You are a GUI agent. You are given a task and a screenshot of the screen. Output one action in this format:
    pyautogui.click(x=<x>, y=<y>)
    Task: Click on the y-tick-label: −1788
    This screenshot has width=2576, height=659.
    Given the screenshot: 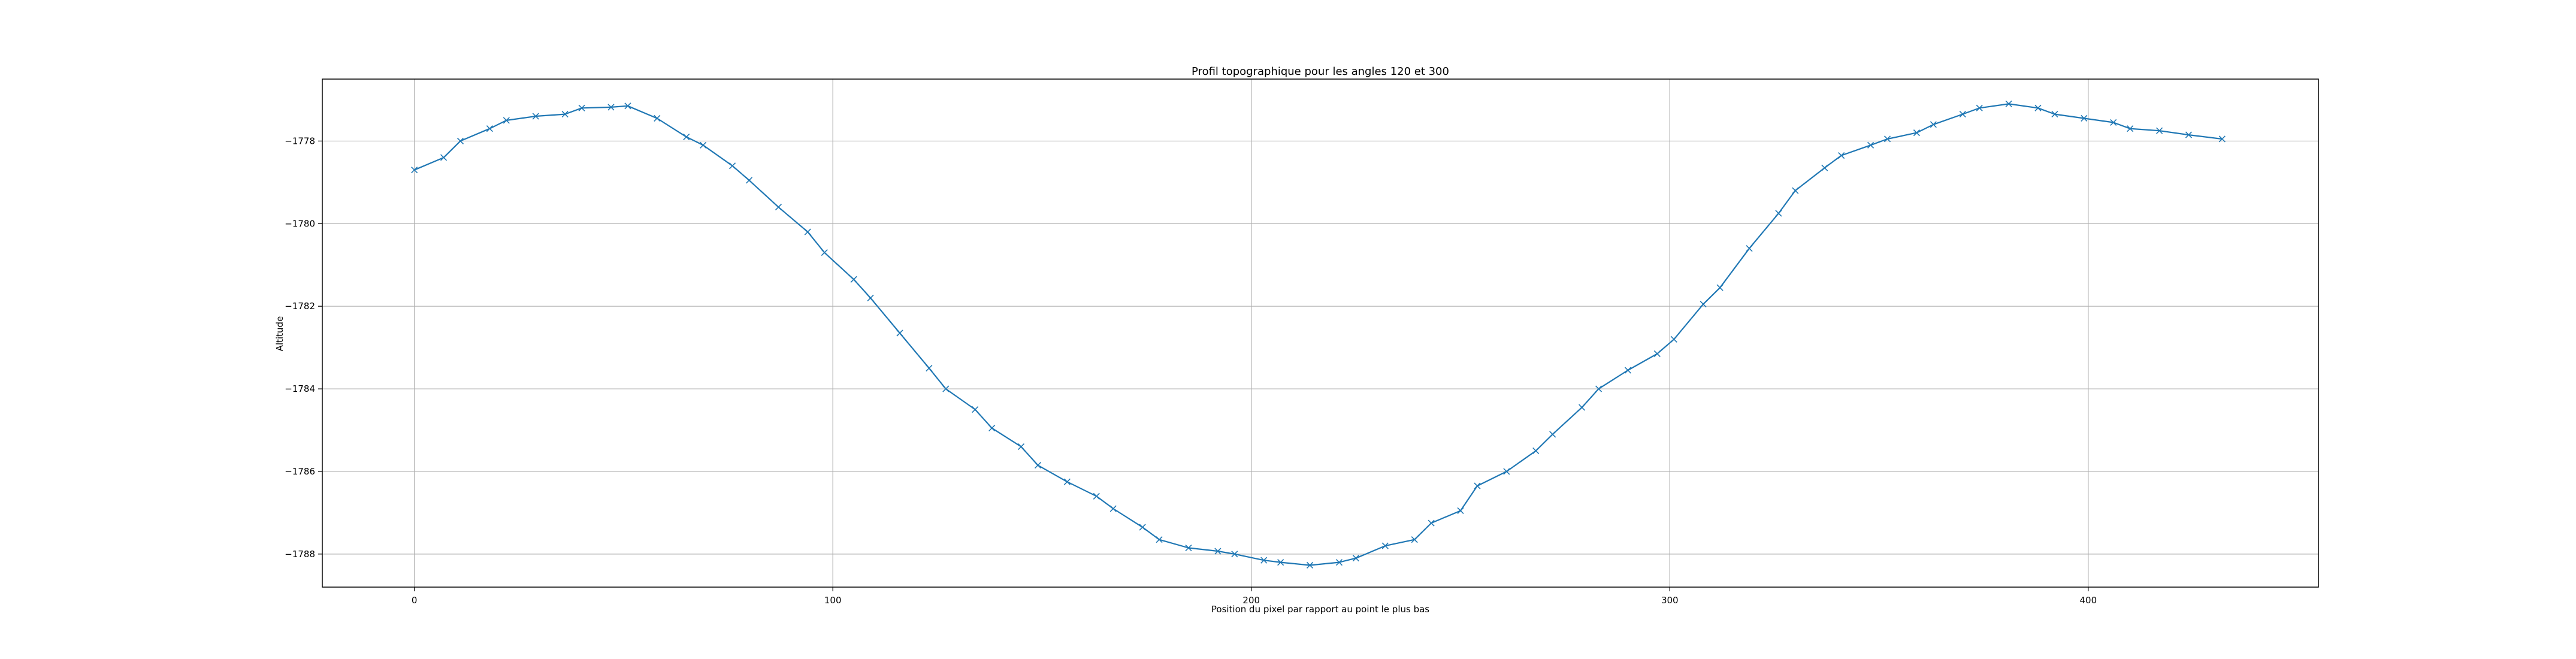 What is the action you would take?
    pyautogui.click(x=300, y=554)
    